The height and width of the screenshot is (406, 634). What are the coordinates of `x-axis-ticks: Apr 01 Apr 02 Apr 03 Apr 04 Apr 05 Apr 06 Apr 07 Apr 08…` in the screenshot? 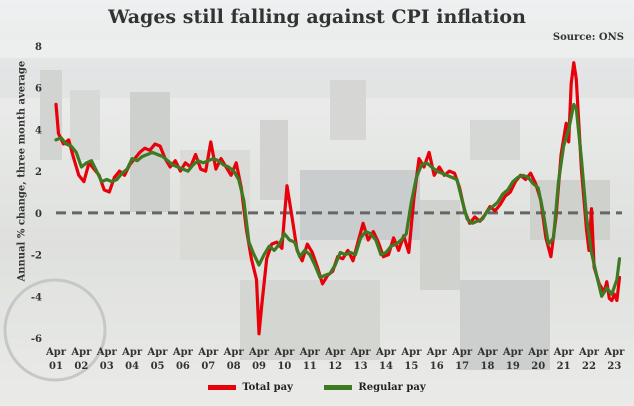 It's located at (335, 359).